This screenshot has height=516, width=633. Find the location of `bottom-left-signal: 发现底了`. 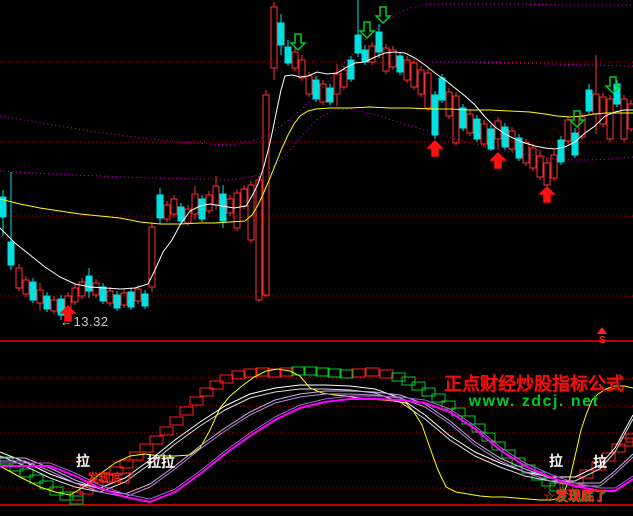

bottom-left-signal: 发现底了 is located at coordinates (111, 478).